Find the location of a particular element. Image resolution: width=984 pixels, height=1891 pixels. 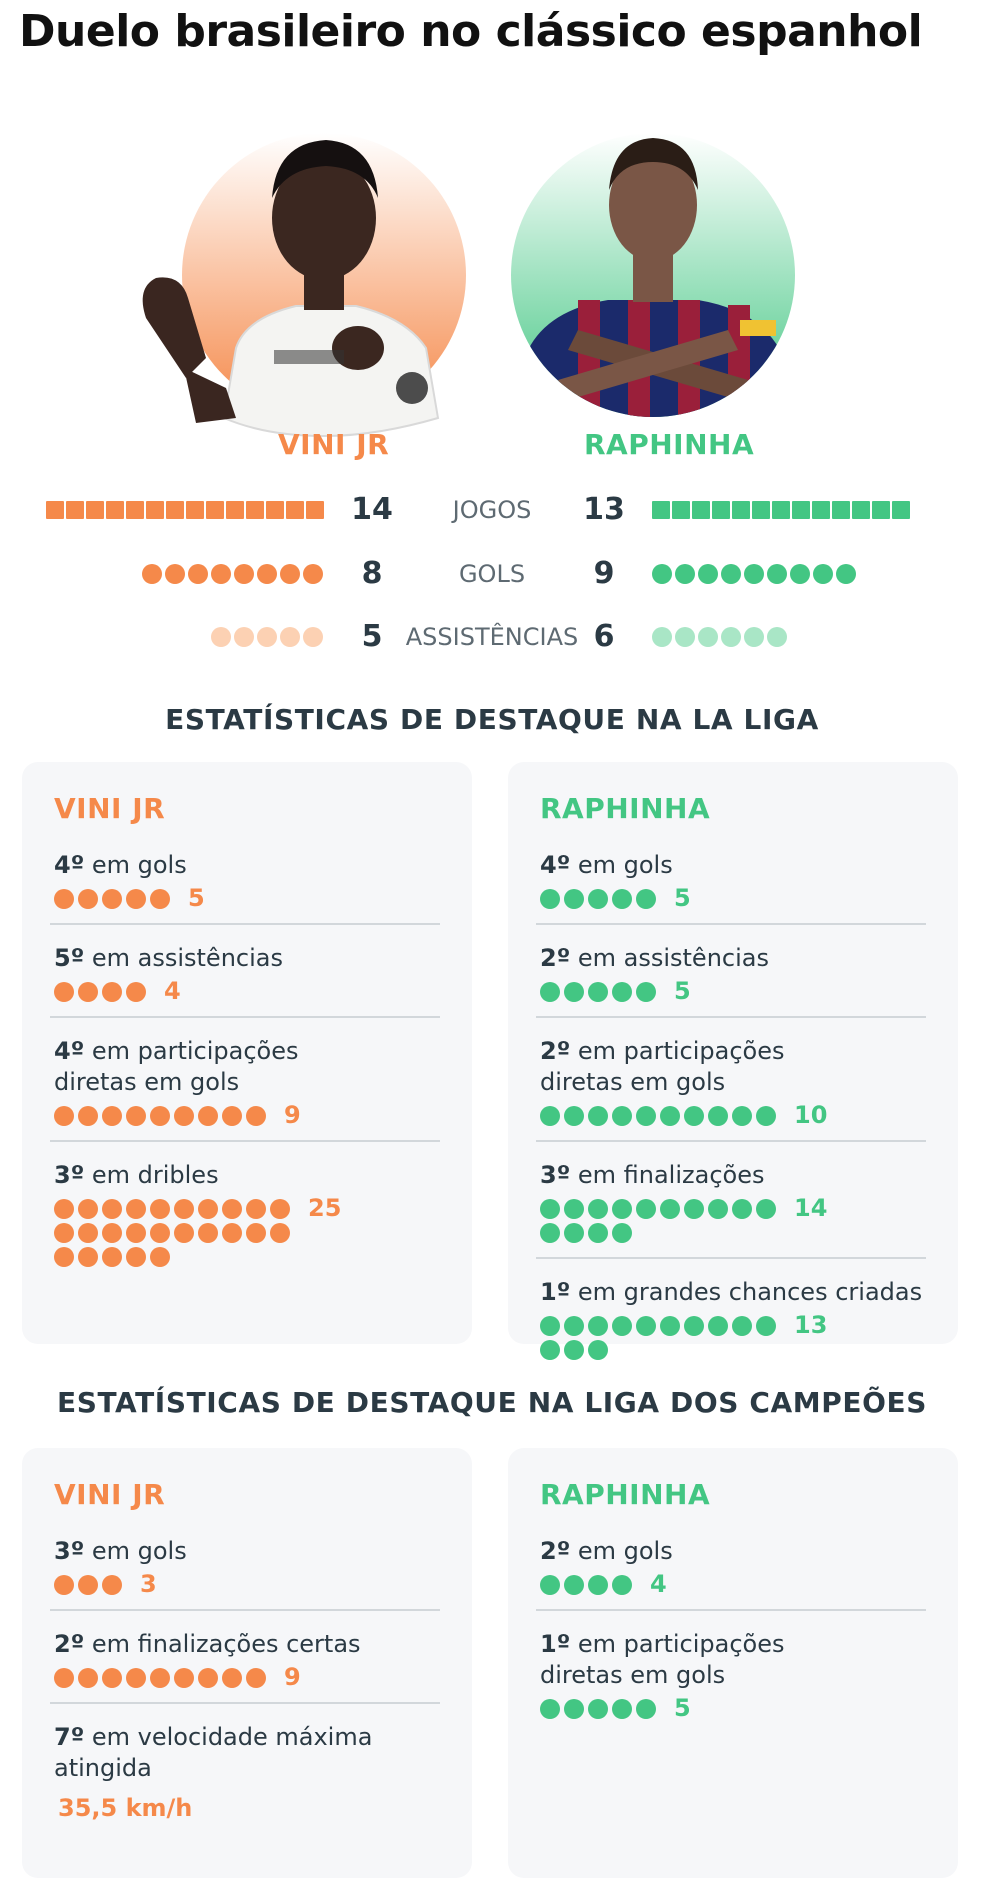

vini-value-label: 8 is located at coordinates (372, 573).